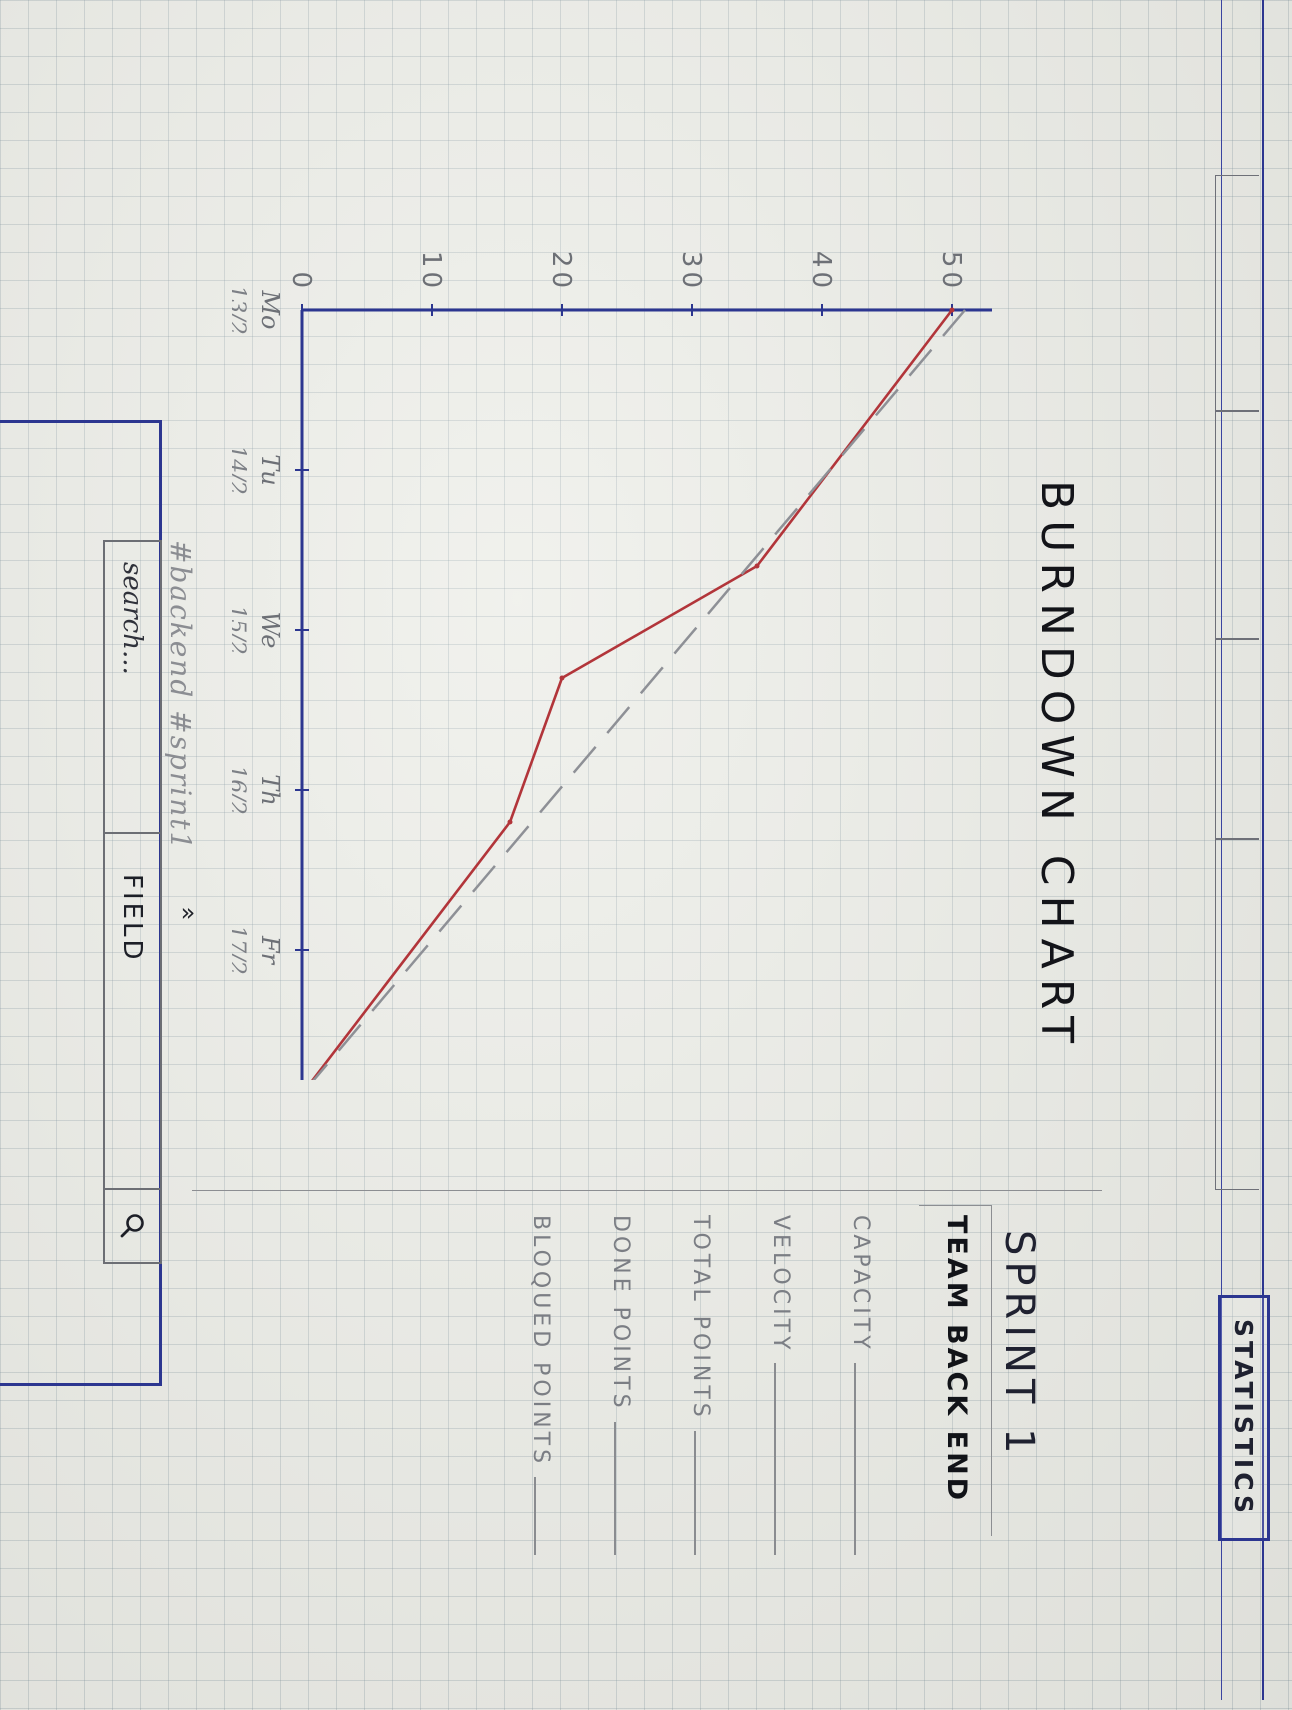 Image resolution: width=1292 pixels, height=1710 pixels. What do you see at coordinates (561, 271) in the screenshot?
I see `y-tick-label: 20` at bounding box center [561, 271].